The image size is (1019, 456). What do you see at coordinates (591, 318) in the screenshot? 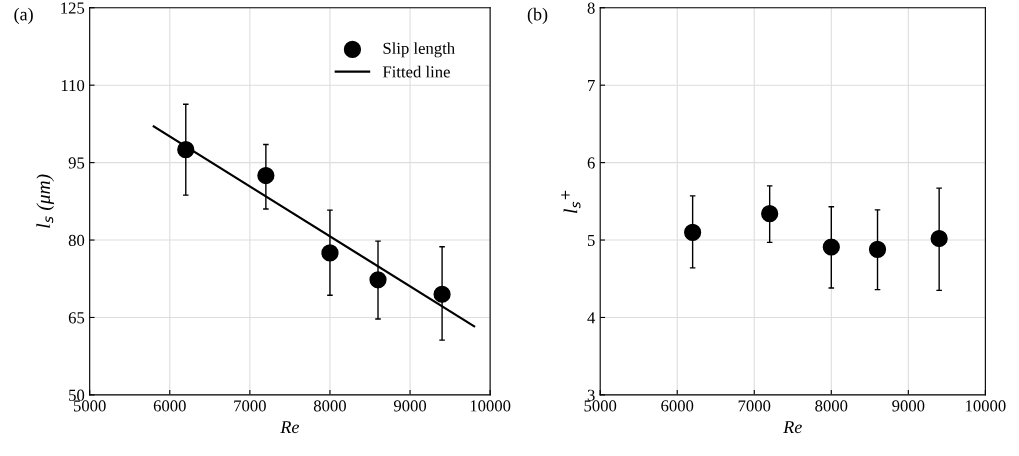
I see `y-tick-label: 4` at bounding box center [591, 318].